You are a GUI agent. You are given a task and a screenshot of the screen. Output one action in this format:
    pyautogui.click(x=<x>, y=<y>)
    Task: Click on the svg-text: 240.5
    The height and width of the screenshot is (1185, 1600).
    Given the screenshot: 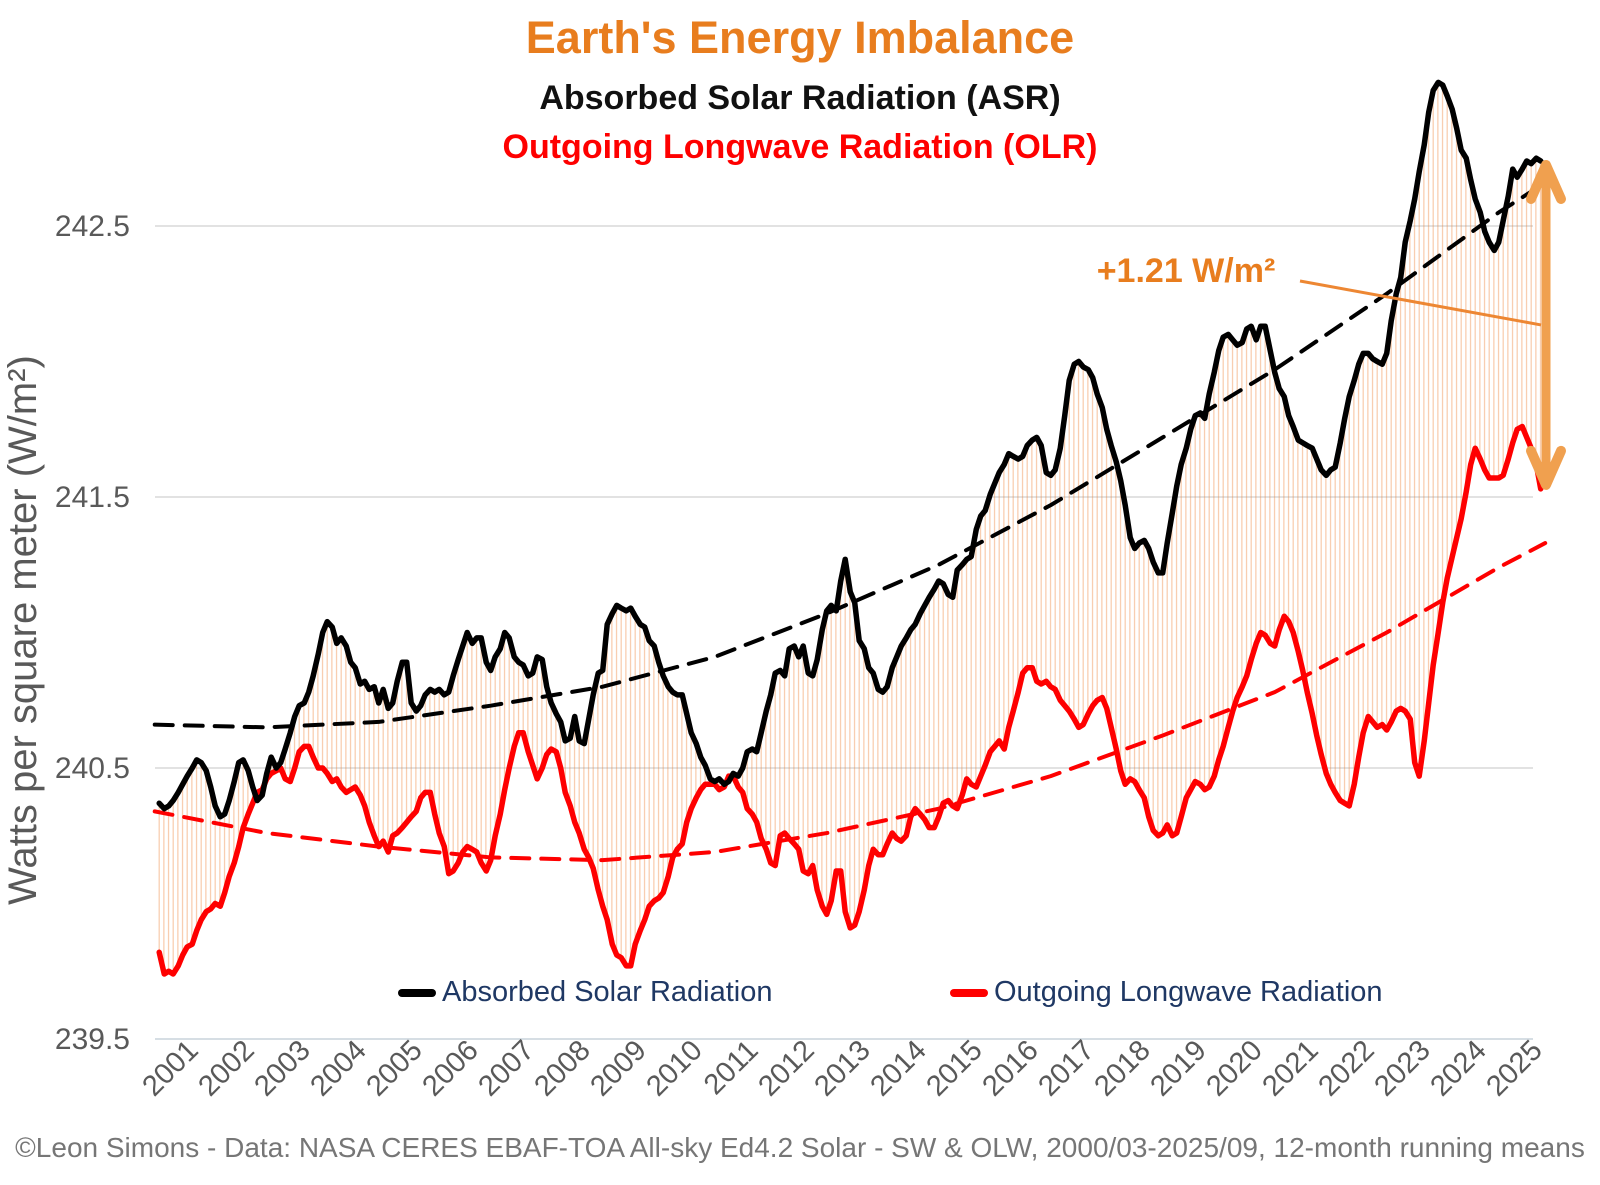 What is the action you would take?
    pyautogui.click(x=92, y=768)
    